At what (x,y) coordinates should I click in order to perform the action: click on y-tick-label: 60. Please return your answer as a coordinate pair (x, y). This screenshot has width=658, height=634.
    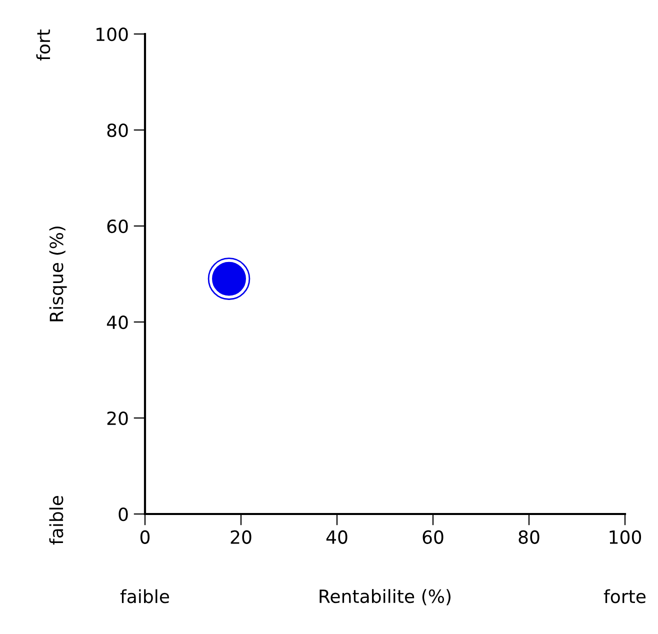
    Looking at the image, I should click on (117, 226).